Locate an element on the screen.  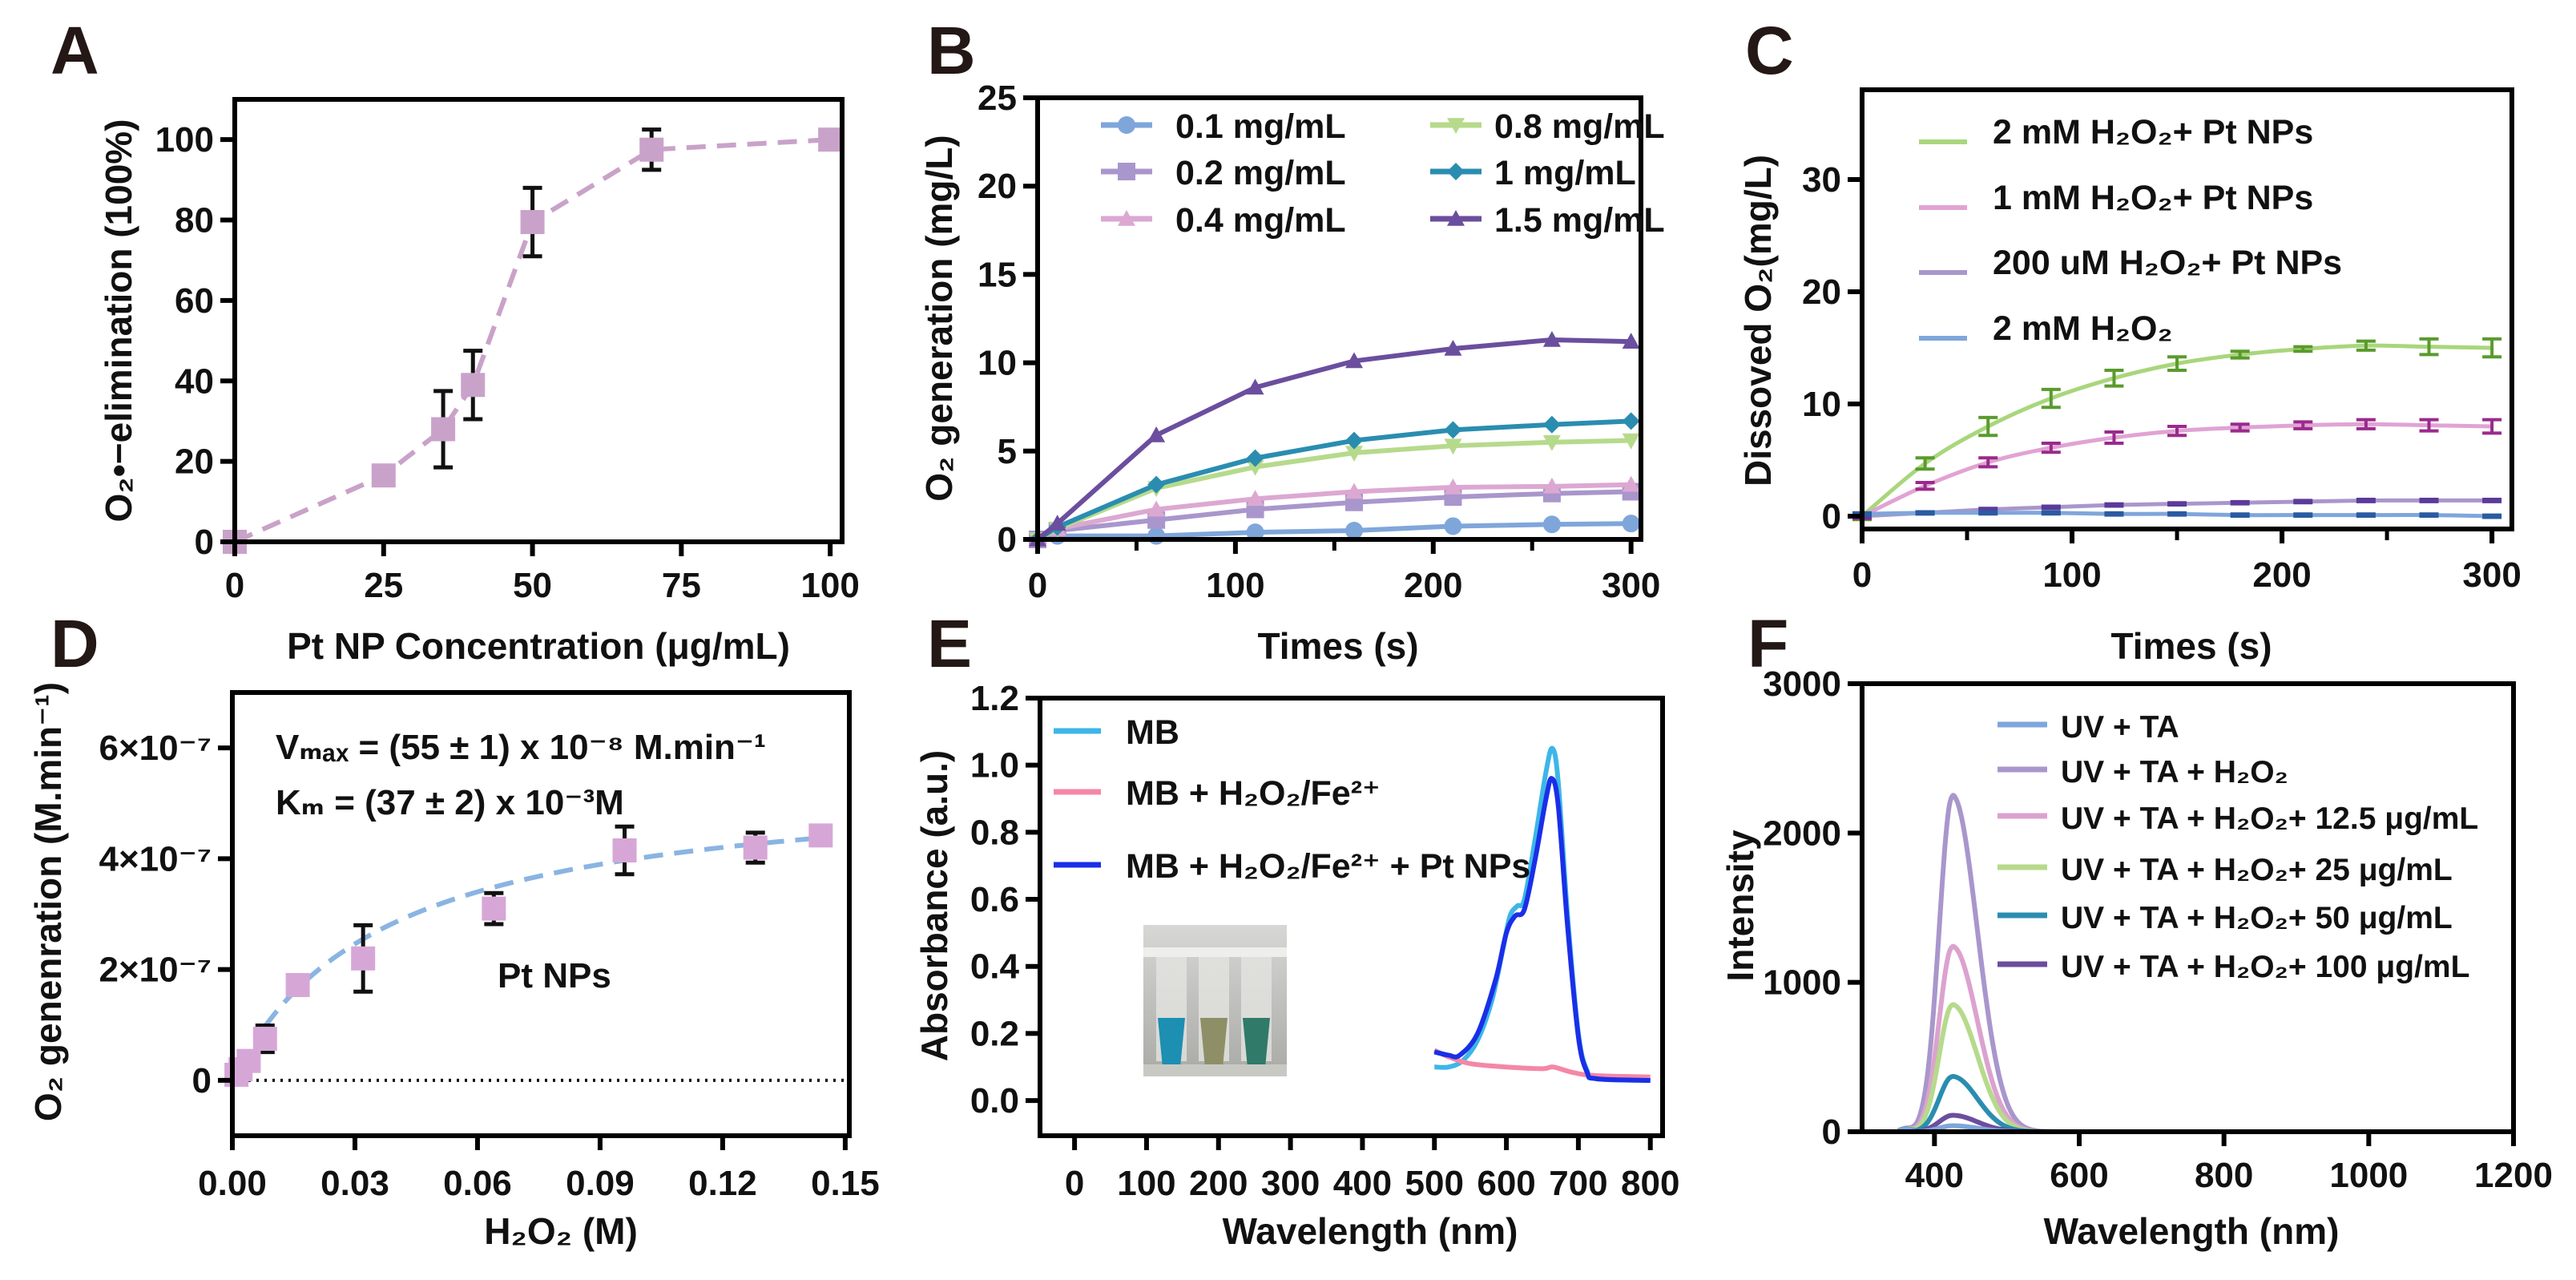
legend-label: UV + TA + H₂O₂+ 25 μg/mL is located at coordinates (2257, 870).